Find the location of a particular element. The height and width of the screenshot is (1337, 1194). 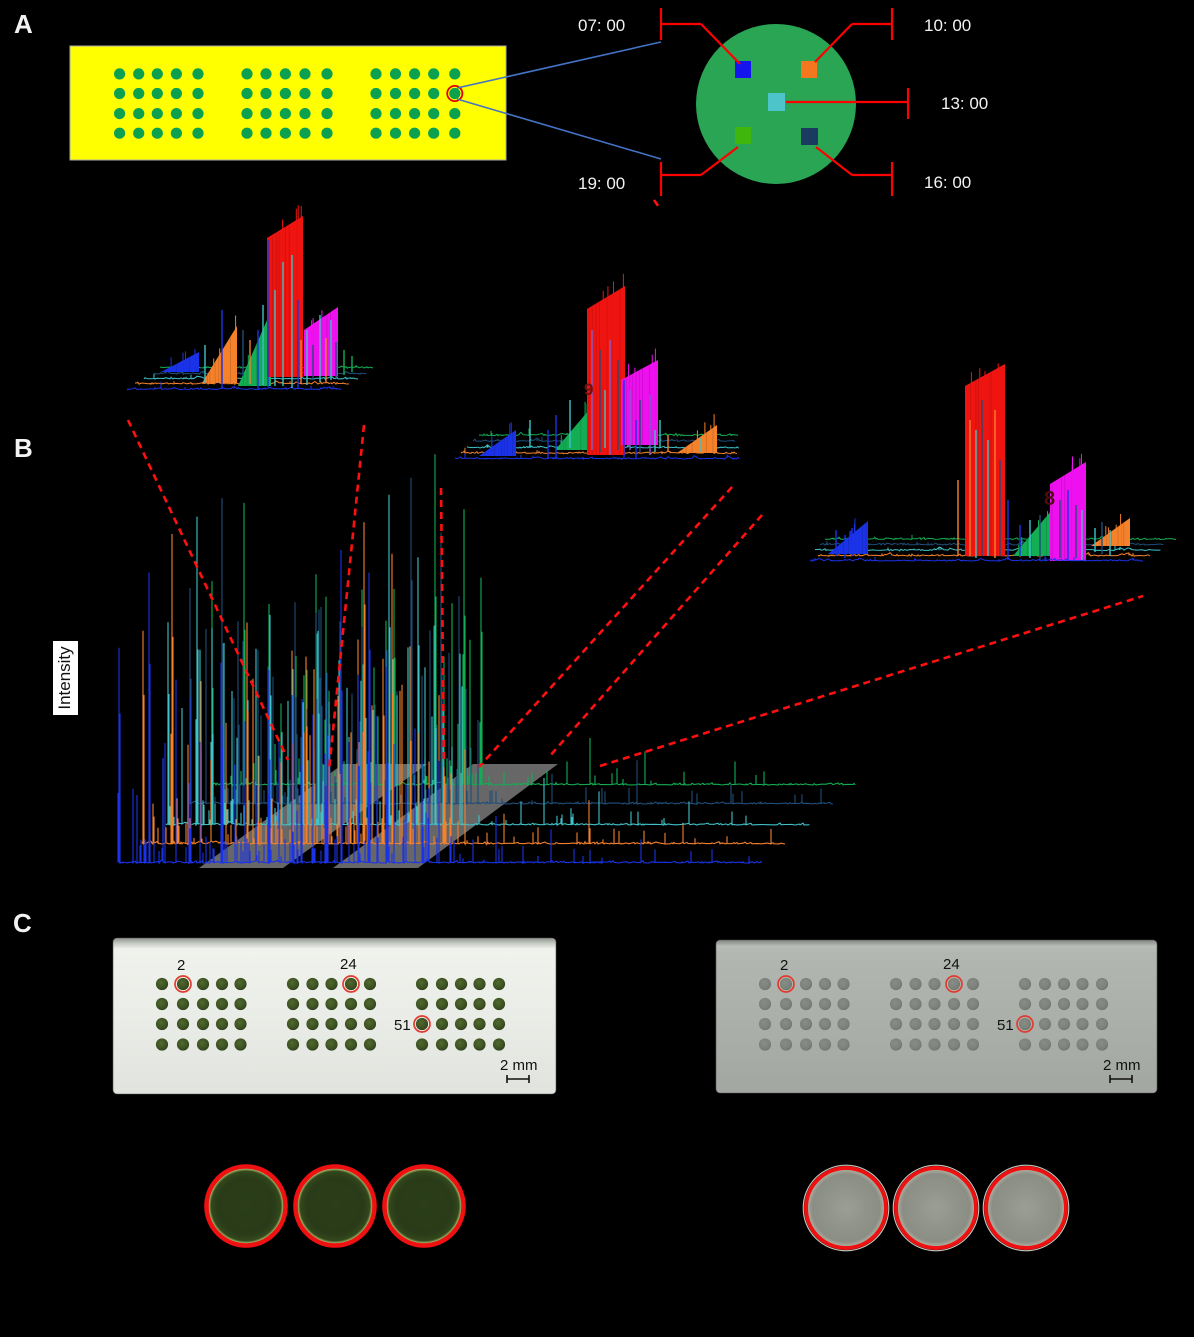

svg-text: A is located at coordinates (23, 24).